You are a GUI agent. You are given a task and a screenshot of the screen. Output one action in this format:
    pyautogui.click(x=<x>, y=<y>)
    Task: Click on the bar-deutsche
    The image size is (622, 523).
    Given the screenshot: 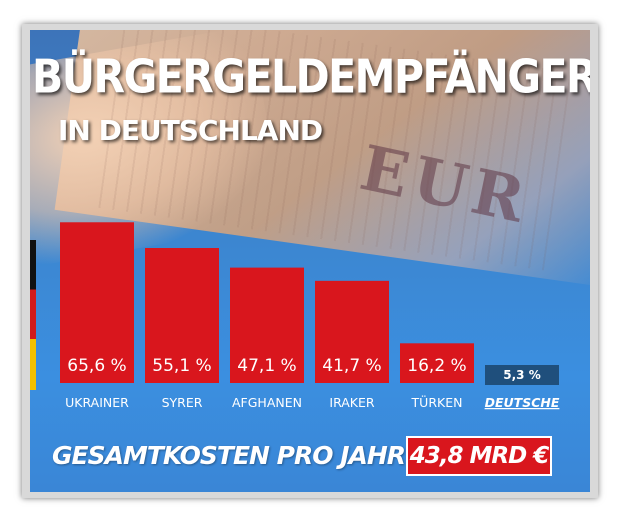 What is the action you would take?
    pyautogui.click(x=522, y=375)
    